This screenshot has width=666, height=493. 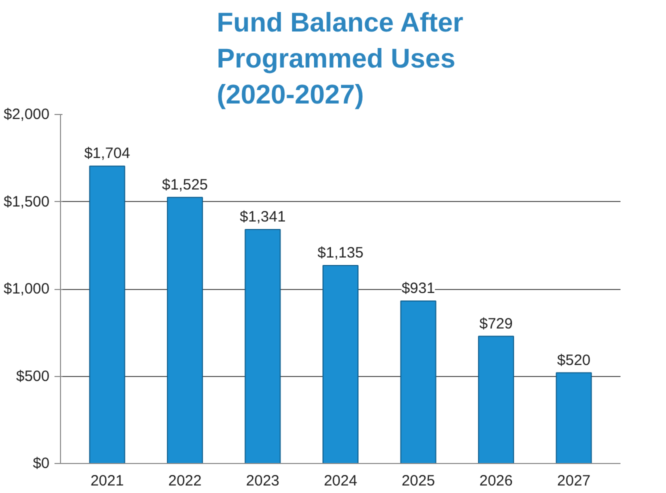 What do you see at coordinates (496, 323) in the screenshot?
I see `data-label: $729` at bounding box center [496, 323].